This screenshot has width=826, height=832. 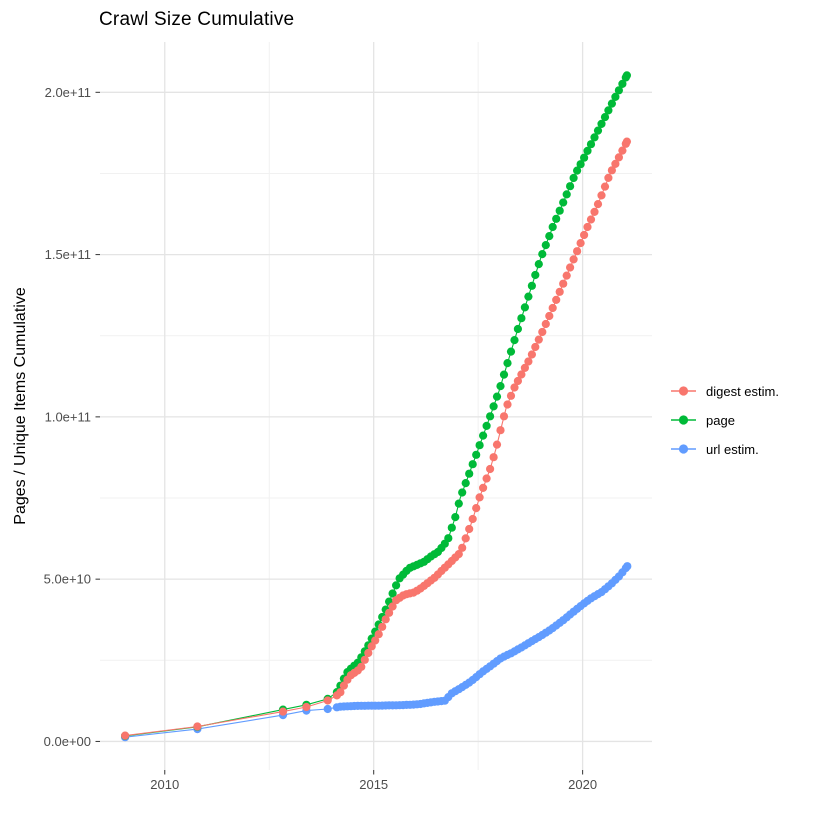 I want to click on legend-item-label: url estim., so click(x=732, y=449).